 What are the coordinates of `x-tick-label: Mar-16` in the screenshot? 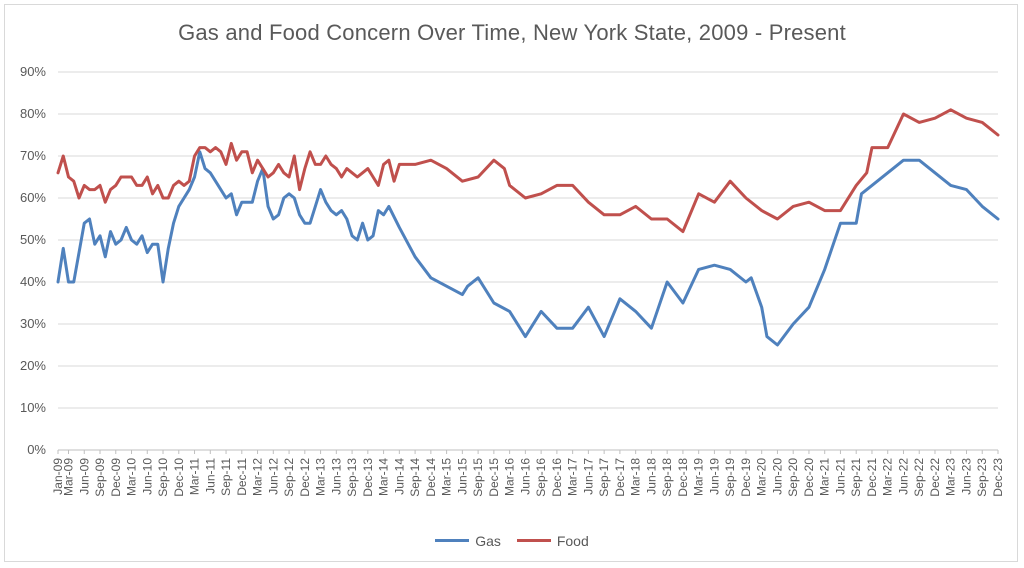 It's located at (510, 477).